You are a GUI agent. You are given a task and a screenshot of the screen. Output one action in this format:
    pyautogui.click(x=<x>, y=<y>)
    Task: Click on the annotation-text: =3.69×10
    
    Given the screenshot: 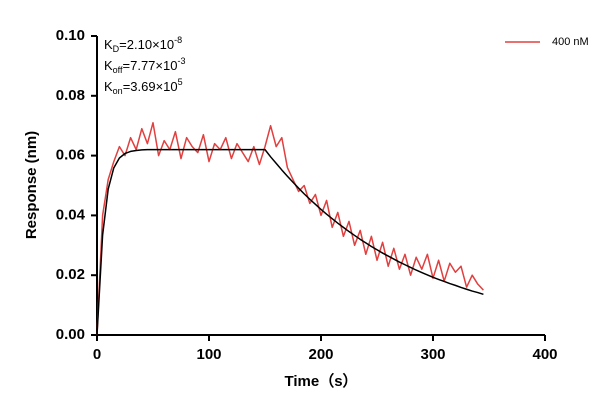 What is the action you would take?
    pyautogui.click(x=150, y=86)
    